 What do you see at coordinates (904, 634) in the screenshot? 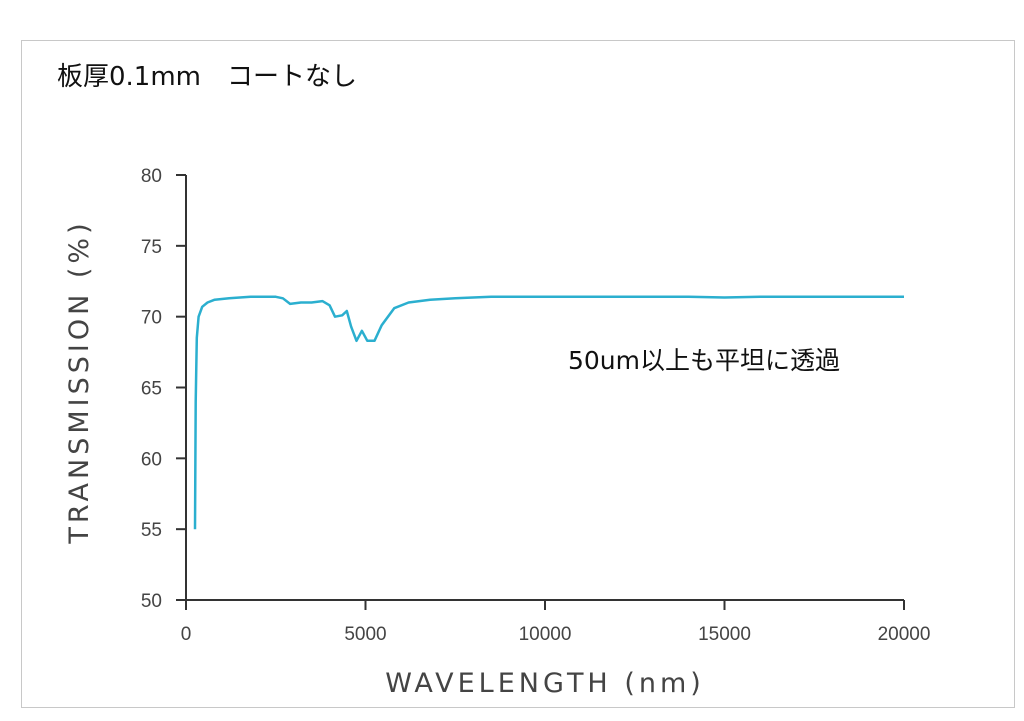
I see `x-tick-label: 20000` at bounding box center [904, 634].